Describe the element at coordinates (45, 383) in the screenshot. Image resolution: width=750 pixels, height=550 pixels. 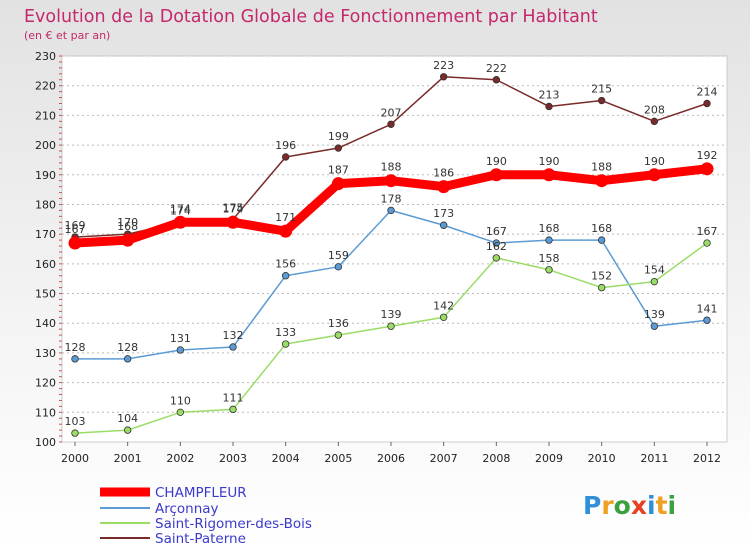
I see `y-tick-label: 120` at that location.